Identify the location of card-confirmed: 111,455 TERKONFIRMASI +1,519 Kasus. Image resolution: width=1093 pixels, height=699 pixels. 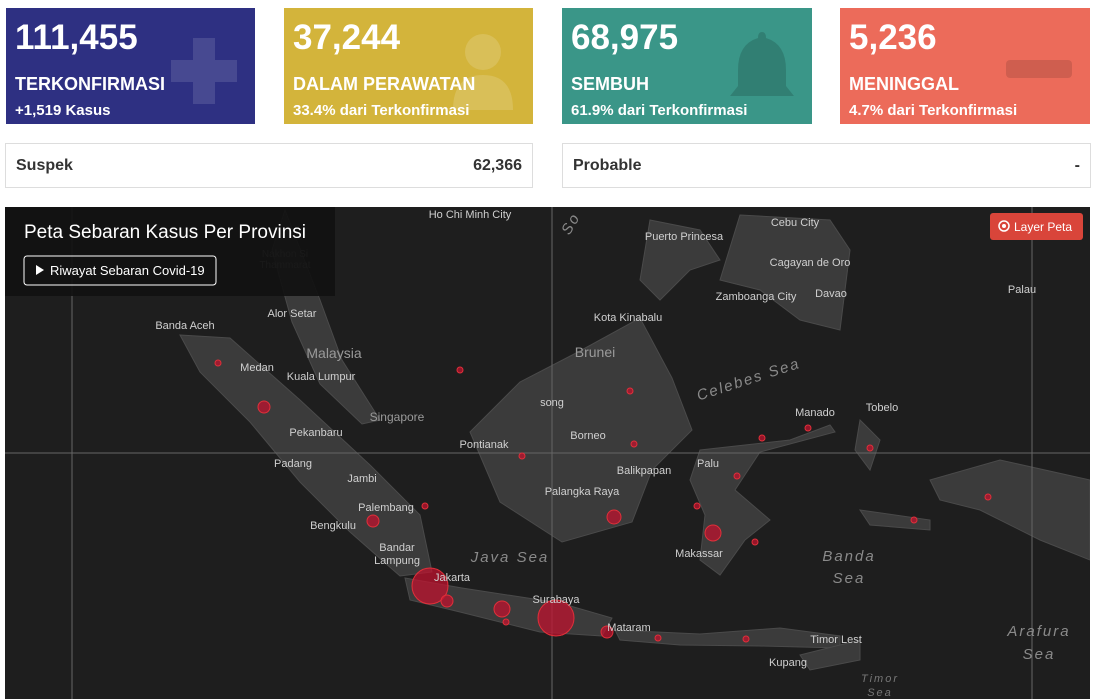
(130, 66).